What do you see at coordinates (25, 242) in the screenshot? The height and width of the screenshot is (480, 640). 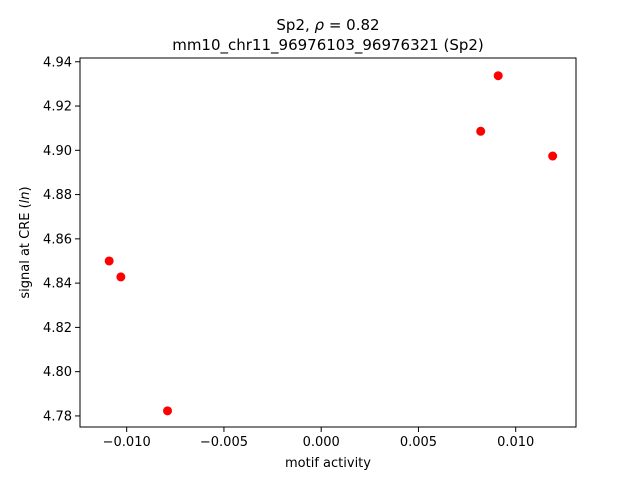 I see `y-axis-label: signal at CRE (ln)` at bounding box center [25, 242].